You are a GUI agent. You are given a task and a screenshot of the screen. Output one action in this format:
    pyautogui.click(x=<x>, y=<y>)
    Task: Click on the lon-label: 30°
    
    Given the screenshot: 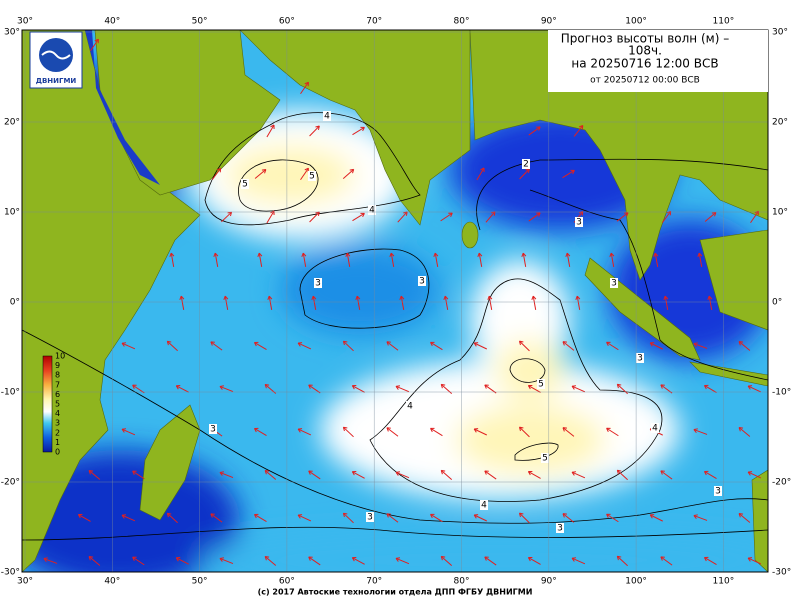 What is the action you would take?
    pyautogui.click(x=25, y=22)
    